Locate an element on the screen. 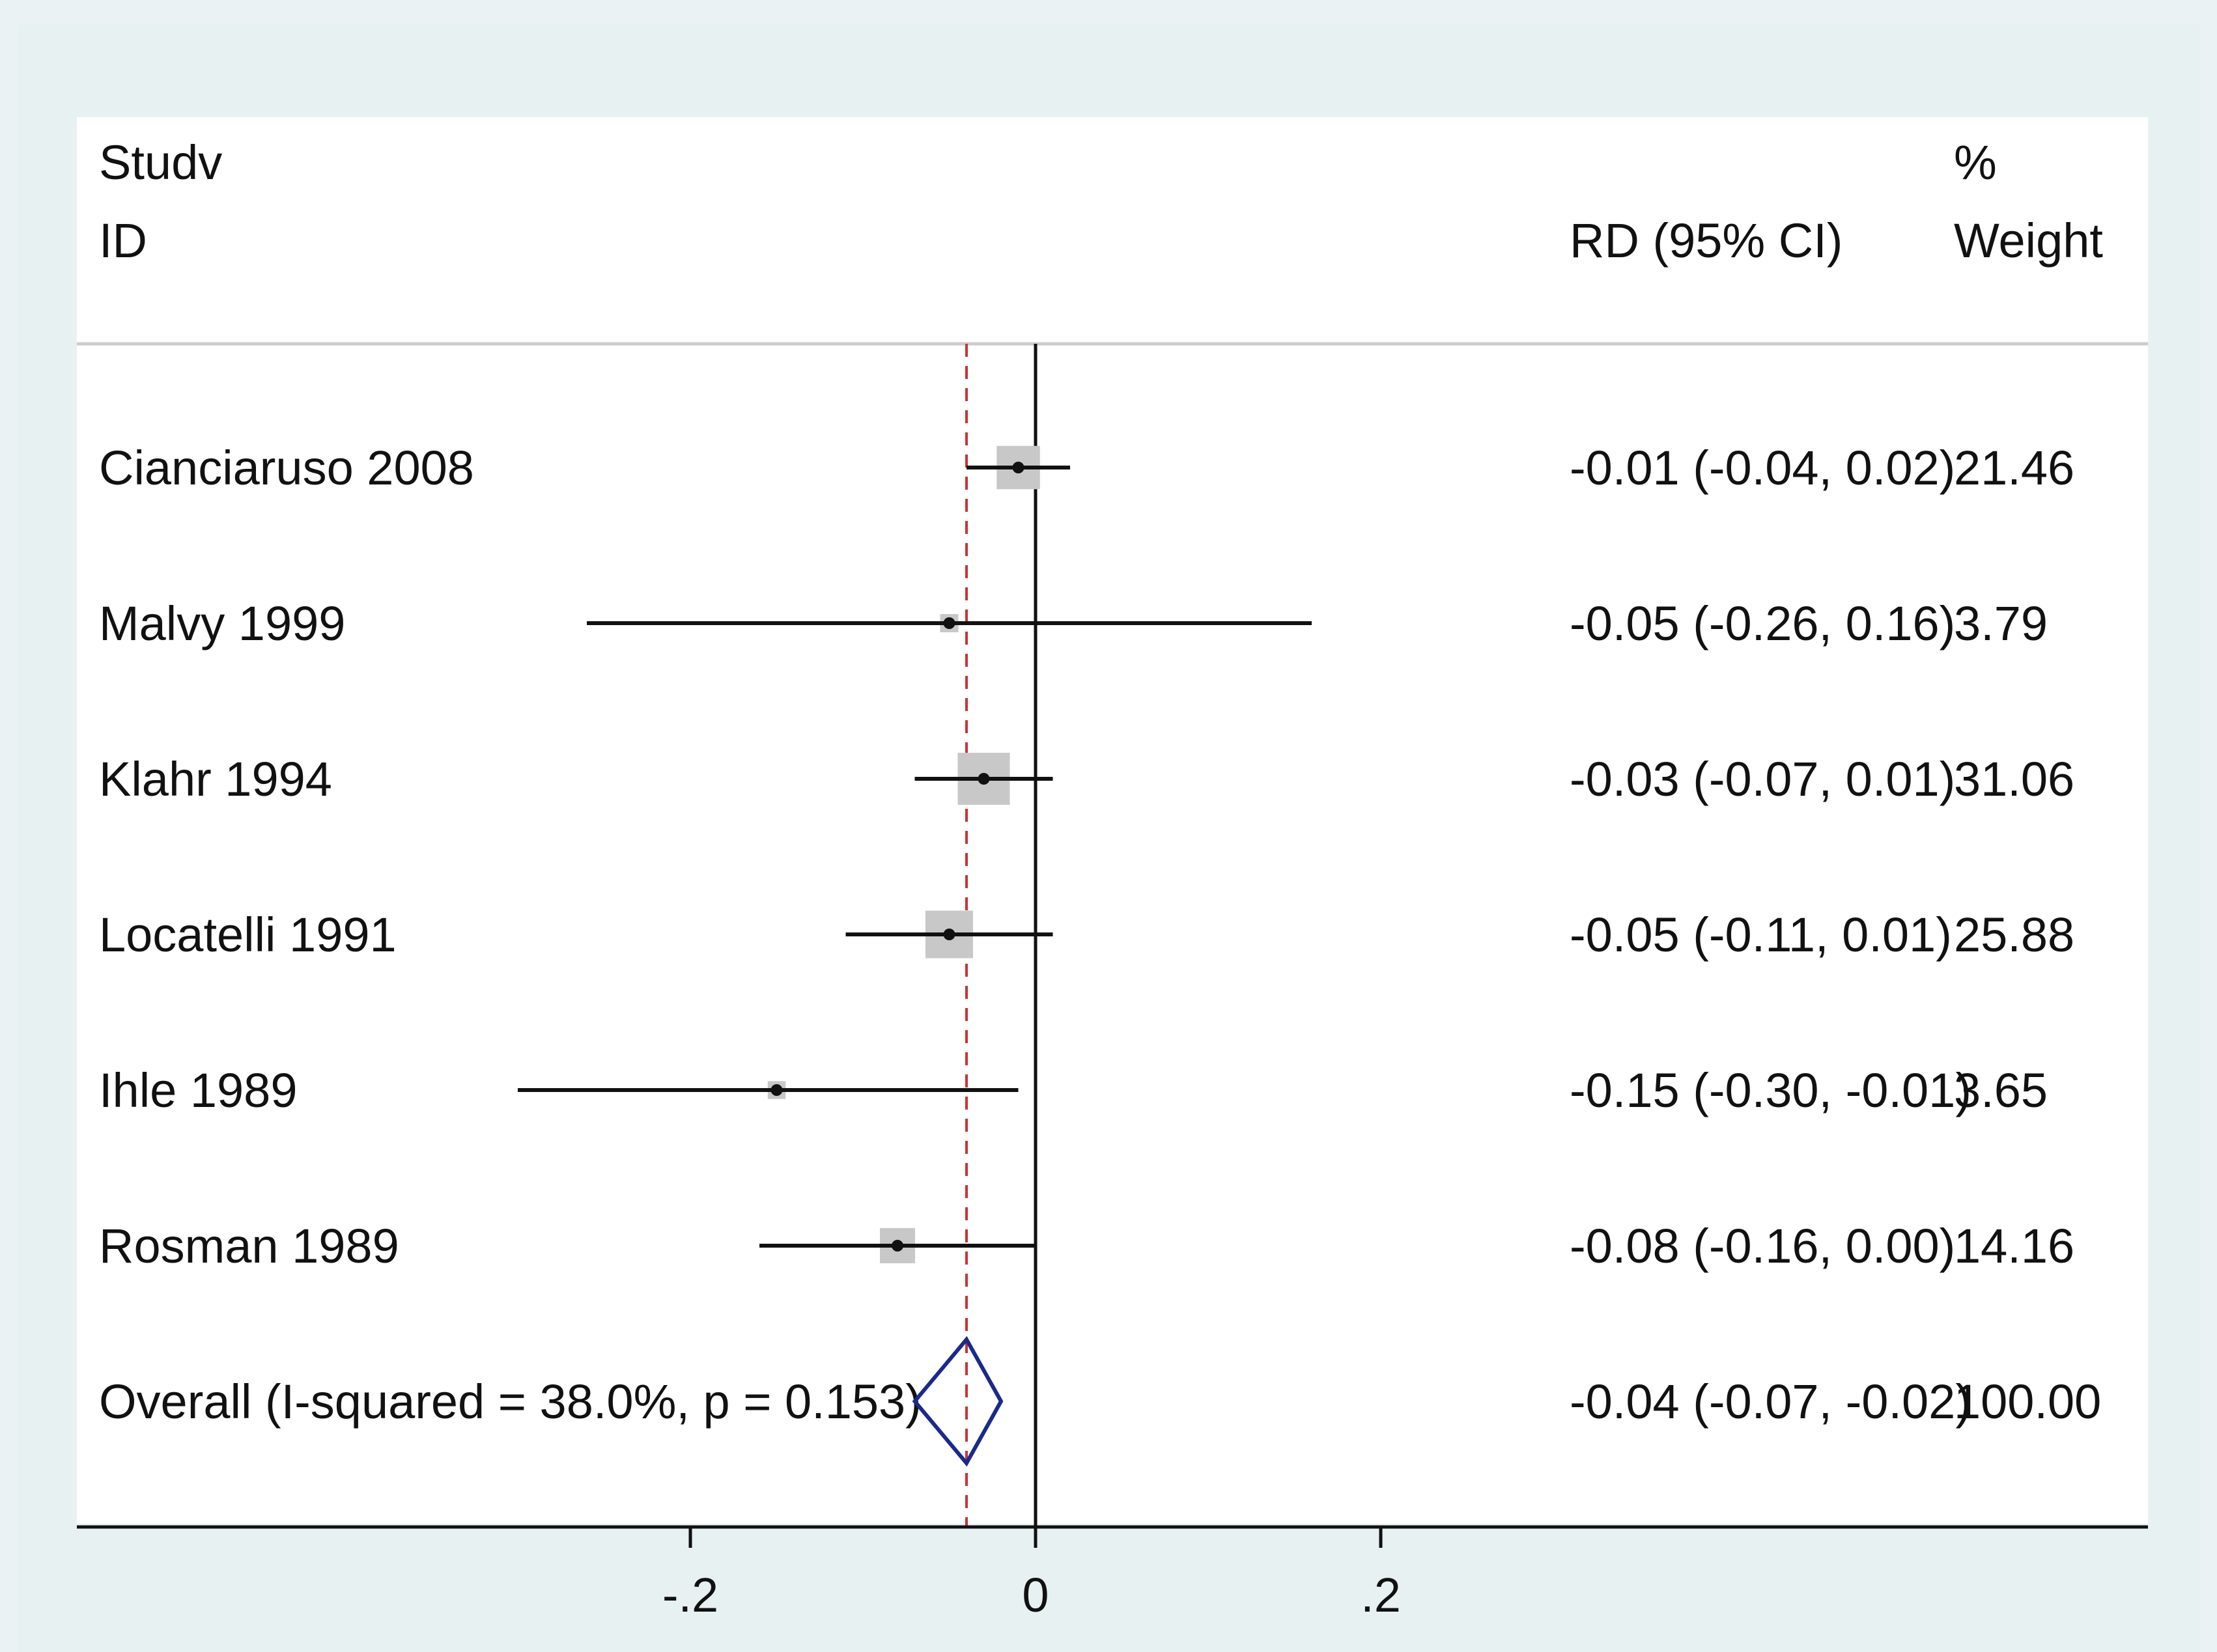  study-header-line1: Studv is located at coordinates (160, 162).